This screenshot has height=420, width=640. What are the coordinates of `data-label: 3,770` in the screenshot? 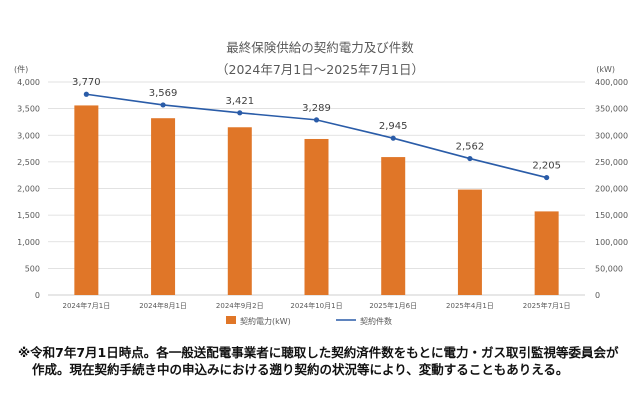 It's located at (86, 82).